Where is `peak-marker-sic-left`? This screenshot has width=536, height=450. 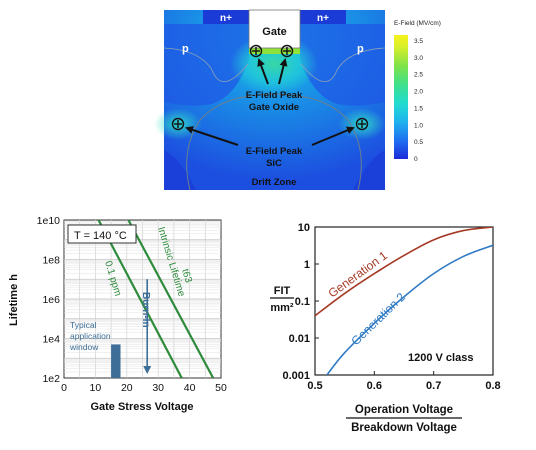
peak-marker-sic-left is located at coordinates (178, 124).